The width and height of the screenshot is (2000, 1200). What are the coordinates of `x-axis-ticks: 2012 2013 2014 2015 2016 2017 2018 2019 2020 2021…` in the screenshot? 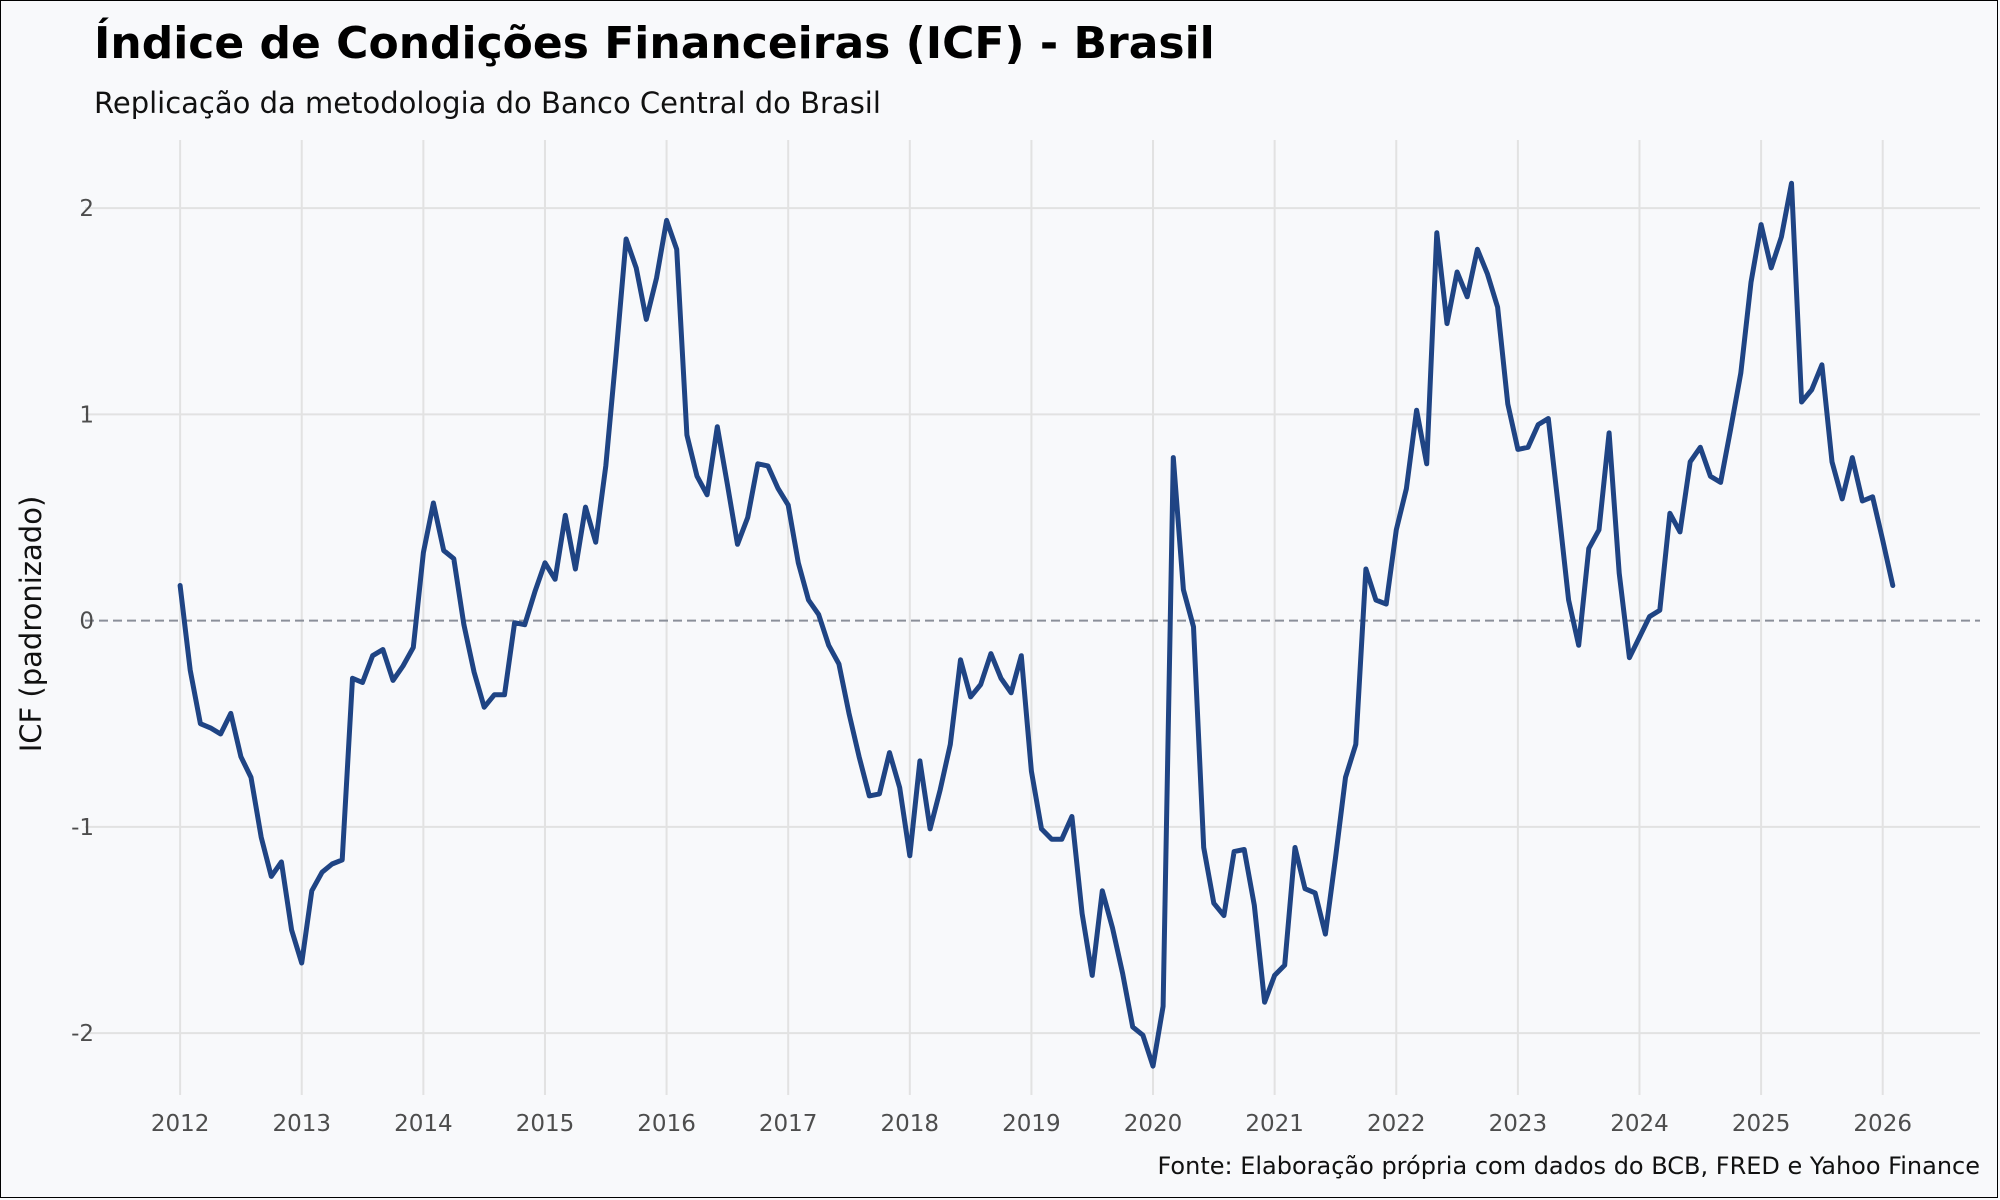 It's located at (1031, 1124).